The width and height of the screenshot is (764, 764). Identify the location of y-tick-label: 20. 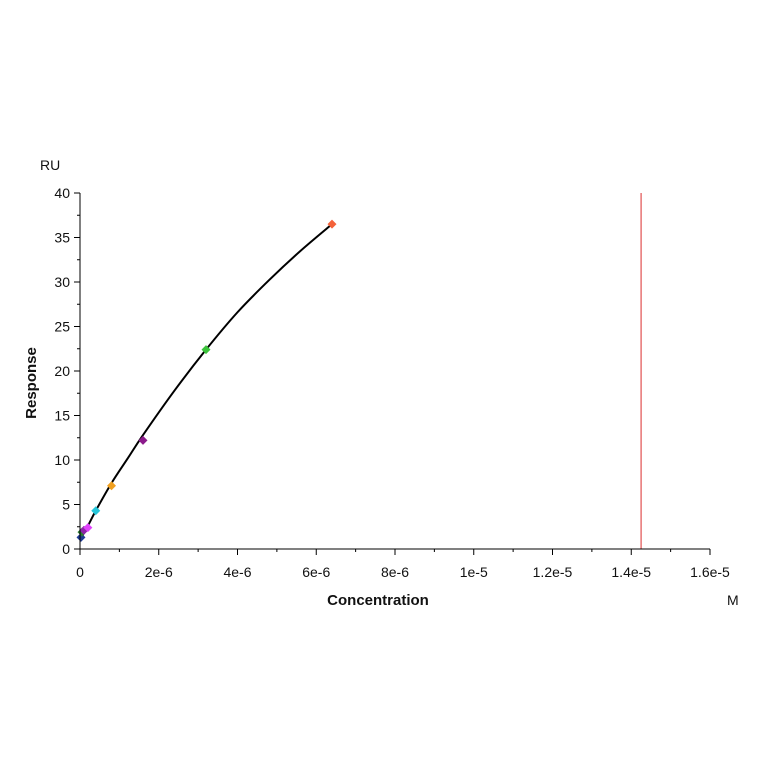
(62, 371).